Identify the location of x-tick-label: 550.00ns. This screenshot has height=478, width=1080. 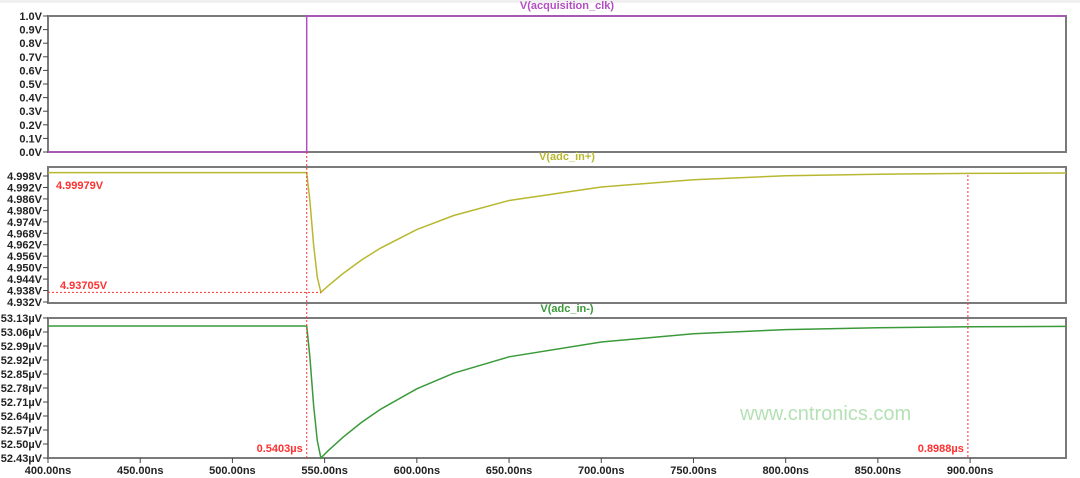
(324, 471).